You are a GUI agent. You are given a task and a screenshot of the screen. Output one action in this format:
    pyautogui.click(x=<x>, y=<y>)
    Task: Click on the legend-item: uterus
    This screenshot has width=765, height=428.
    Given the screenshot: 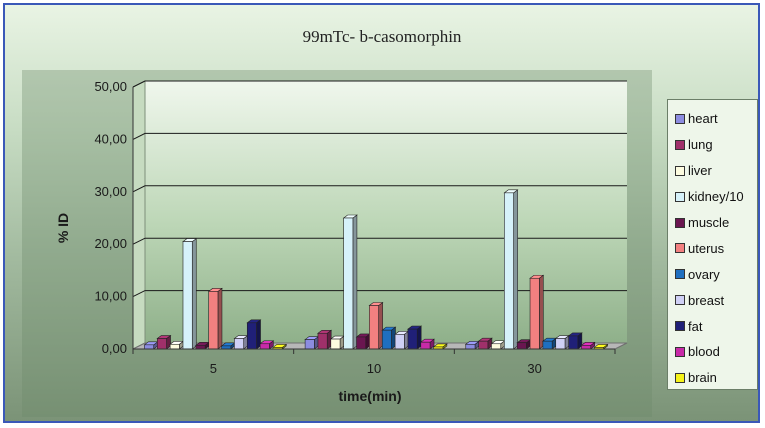 What is the action you would take?
    pyautogui.click(x=712, y=248)
    